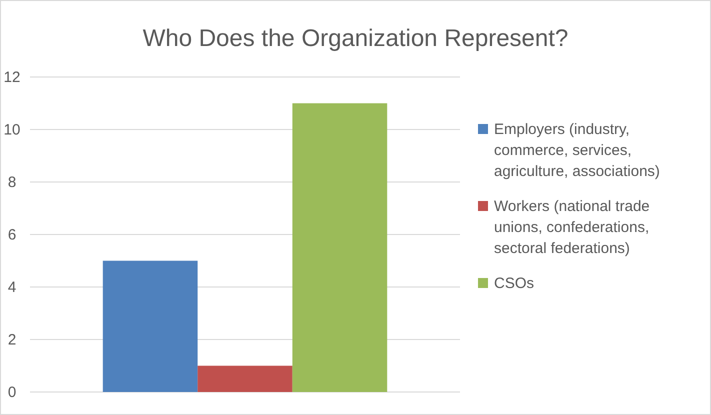 This screenshot has height=415, width=711. Describe the element at coordinates (12, 235) in the screenshot. I see `y-tick-label: 6` at that location.